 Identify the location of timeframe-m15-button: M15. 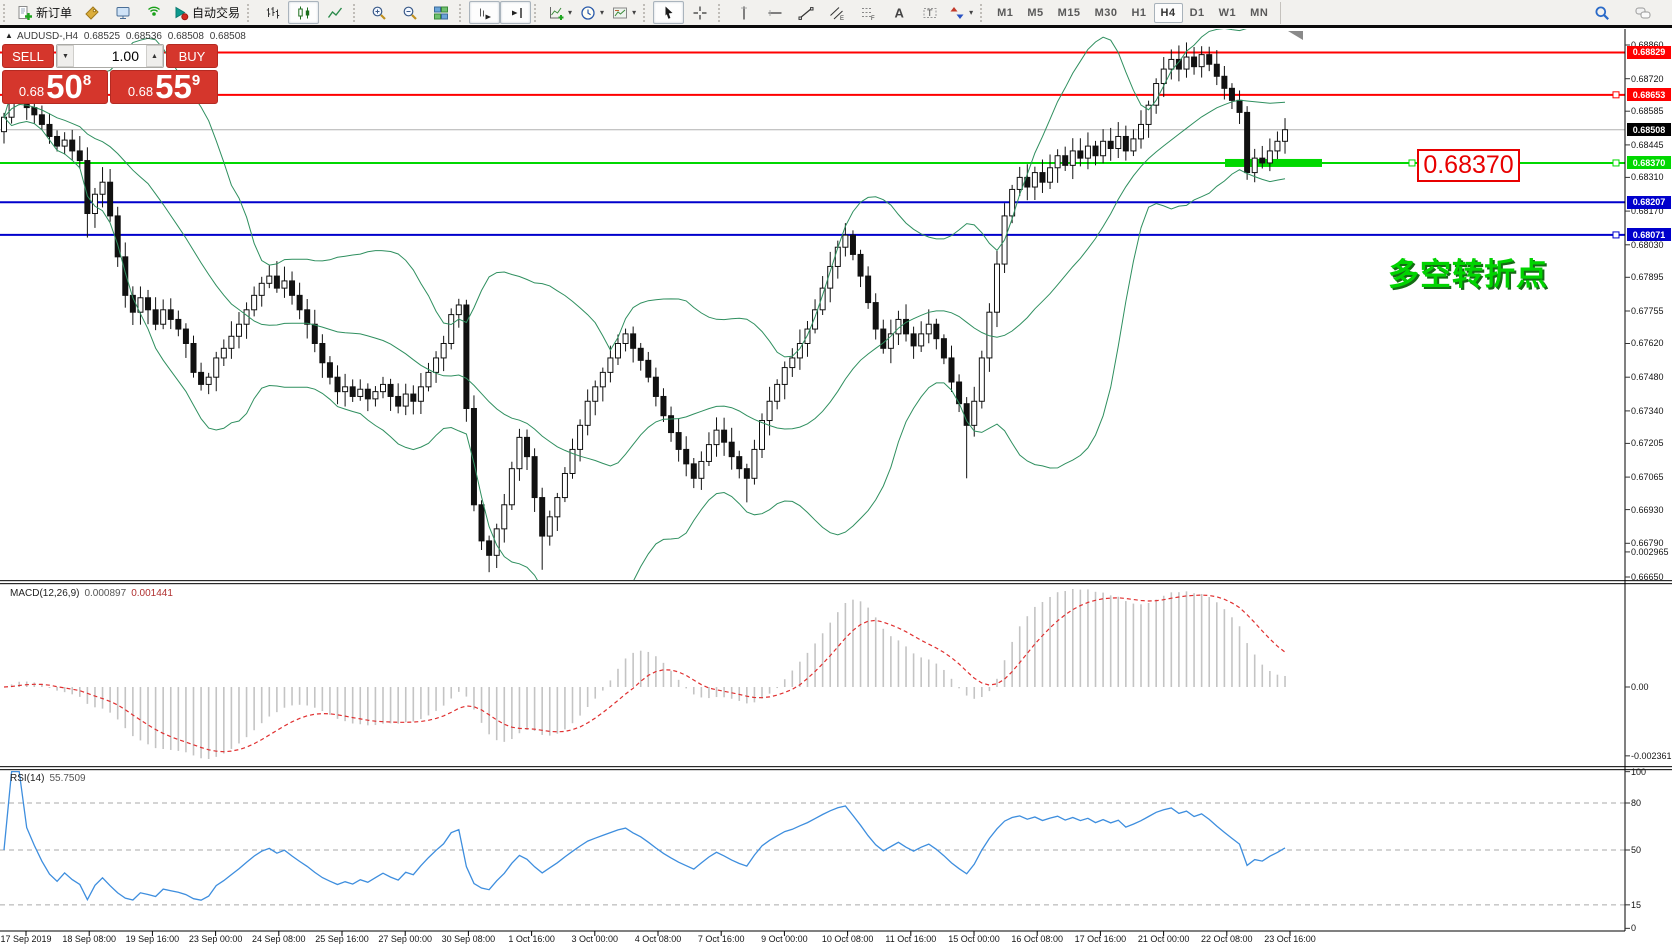
(1069, 12).